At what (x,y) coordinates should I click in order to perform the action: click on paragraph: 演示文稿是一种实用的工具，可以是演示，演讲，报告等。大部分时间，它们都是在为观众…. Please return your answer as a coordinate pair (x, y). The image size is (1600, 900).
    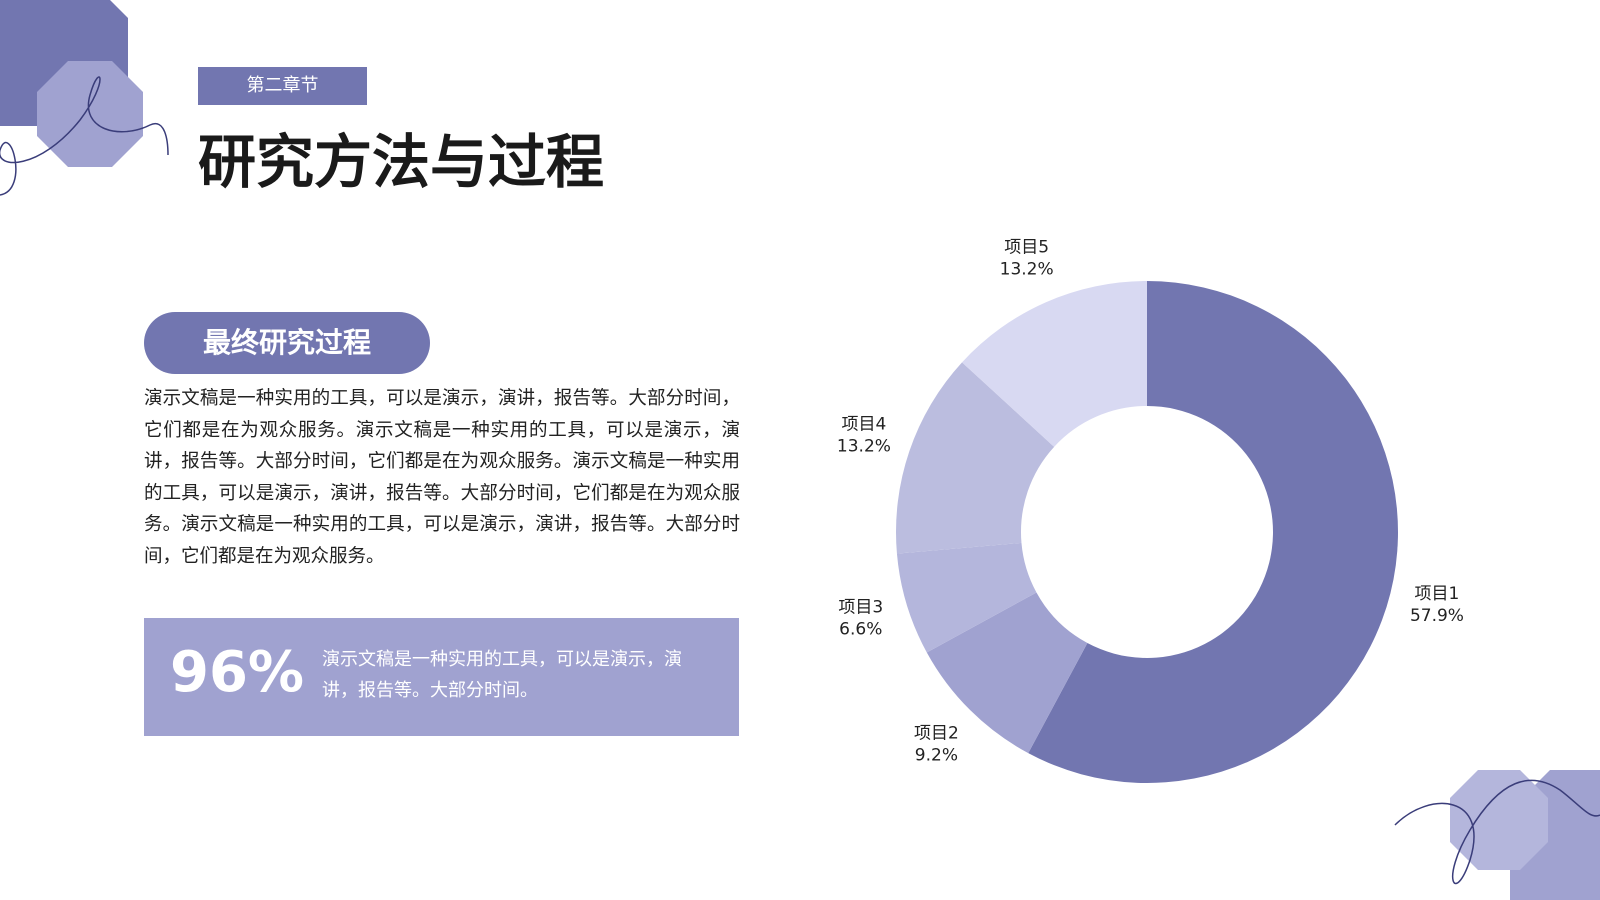
    Looking at the image, I should click on (442, 477).